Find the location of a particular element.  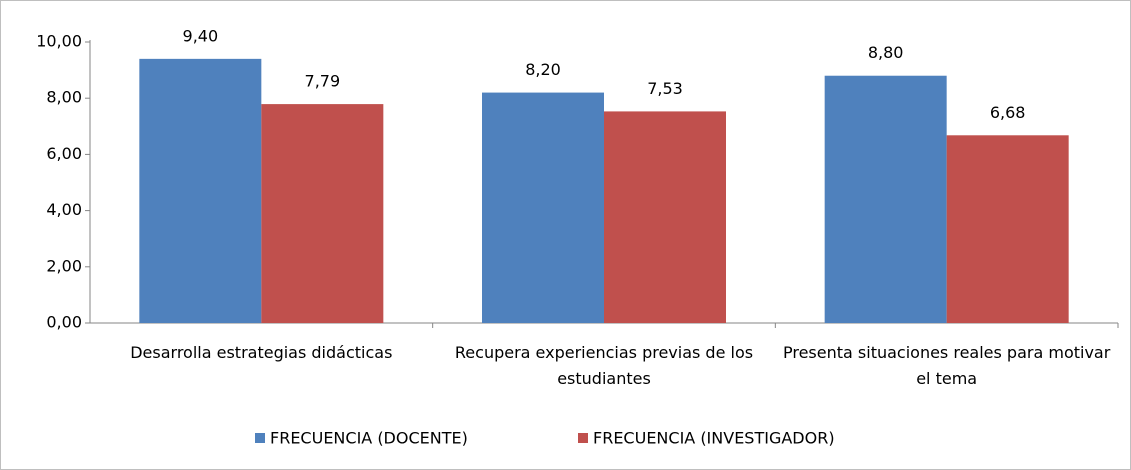

data-label: 7,79 is located at coordinates (323, 81).